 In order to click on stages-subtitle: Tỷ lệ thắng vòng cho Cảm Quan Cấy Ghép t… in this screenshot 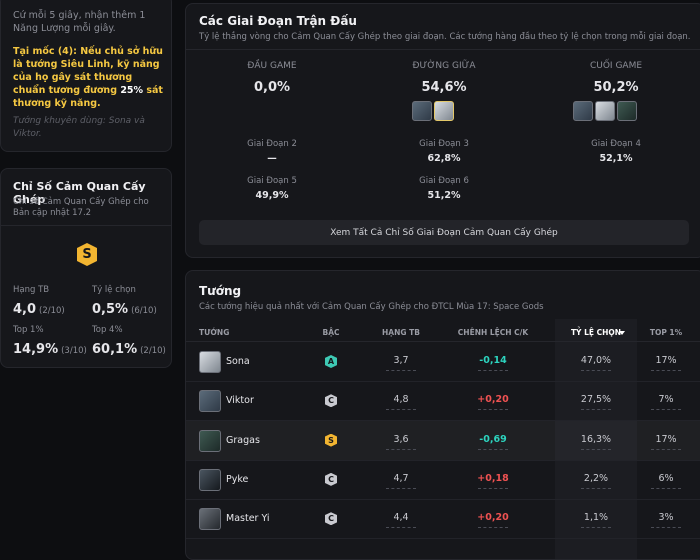, I will do `click(445, 37)`.